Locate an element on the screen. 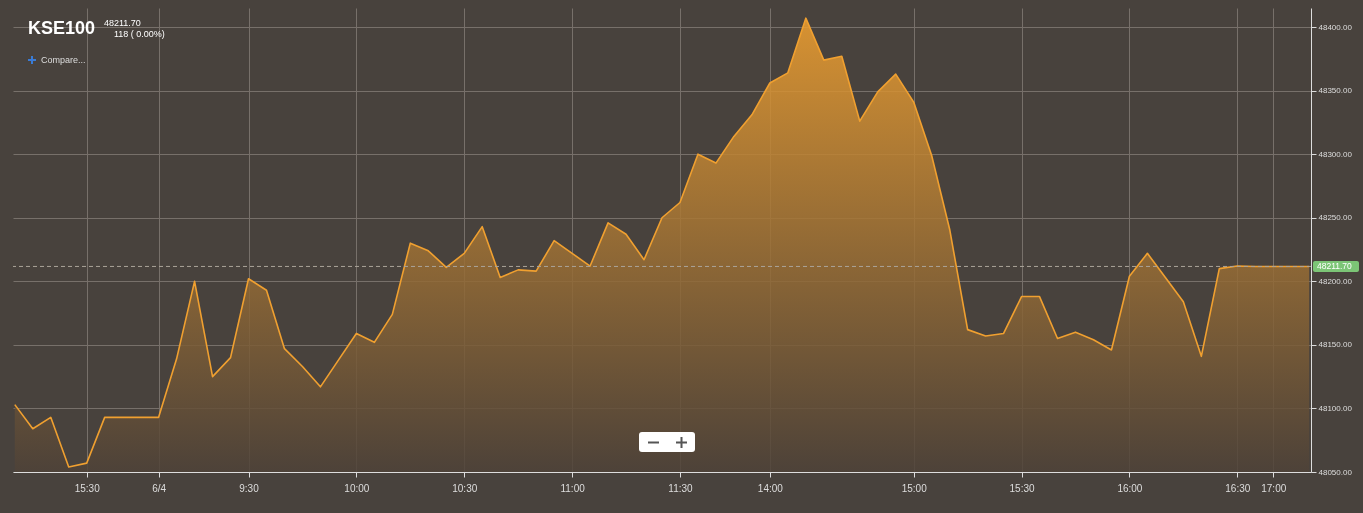 This screenshot has height=513, width=1363. y-tick-label: 48150.00 is located at coordinates (1335, 345).